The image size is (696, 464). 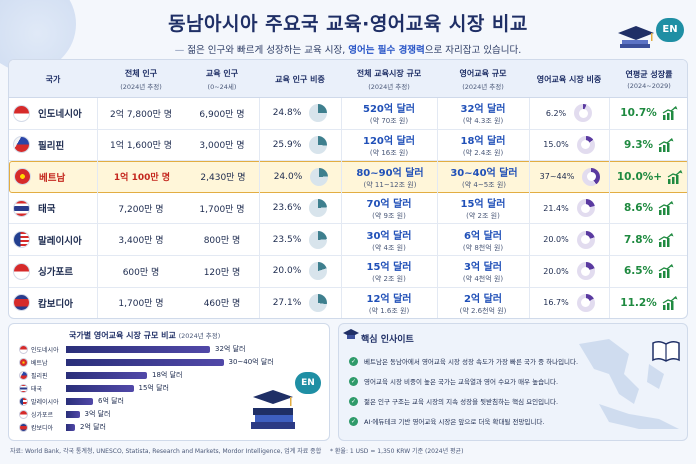 What do you see at coordinates (483, 216) in the screenshot?
I see `eng-market-krw: (약 2조 원)` at bounding box center [483, 216].